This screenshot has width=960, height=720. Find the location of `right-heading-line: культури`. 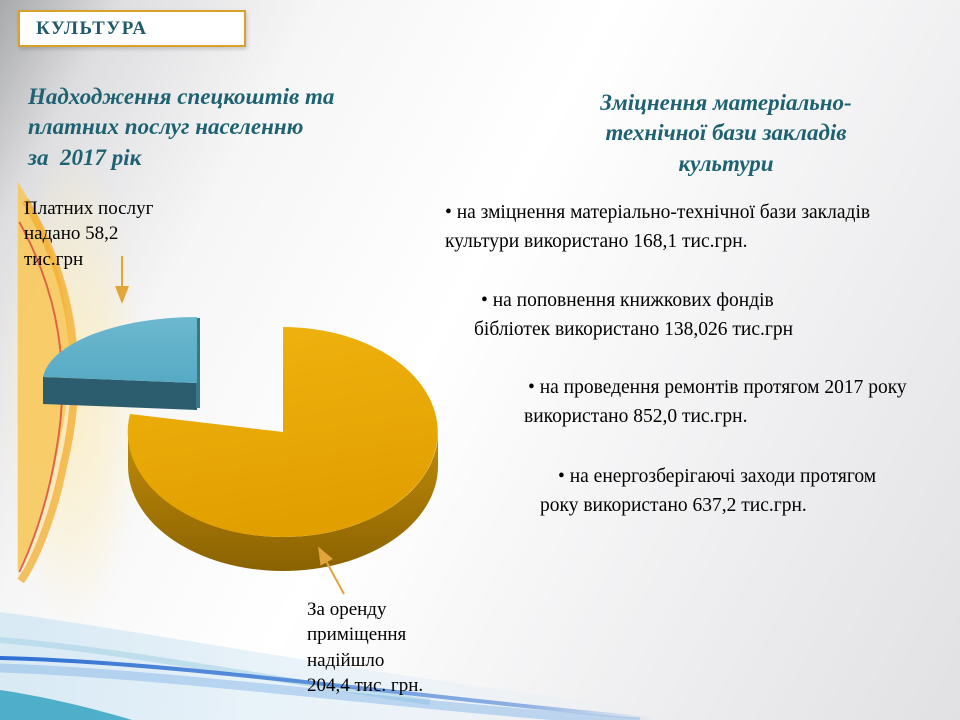

right-heading-line: культури is located at coordinates (726, 163).